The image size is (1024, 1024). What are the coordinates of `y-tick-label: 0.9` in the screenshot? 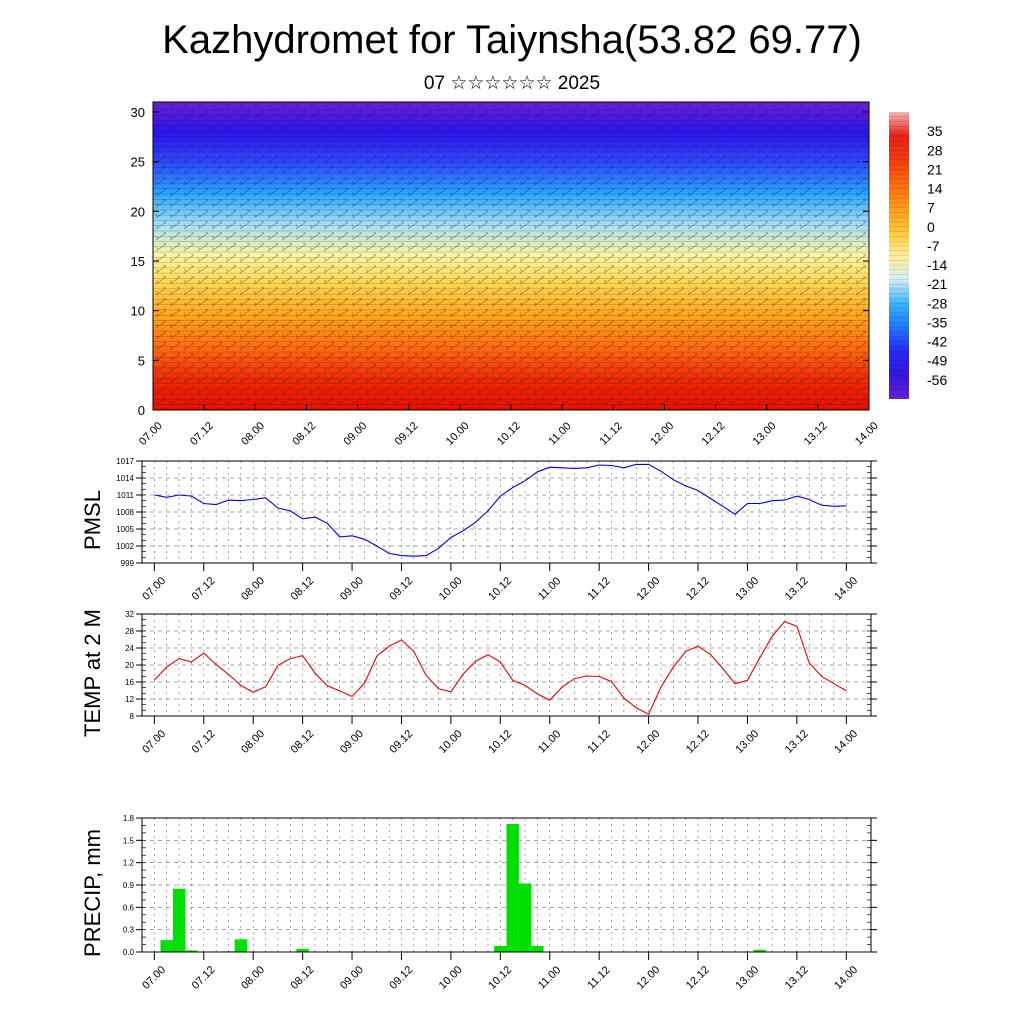 It's located at (129, 885).